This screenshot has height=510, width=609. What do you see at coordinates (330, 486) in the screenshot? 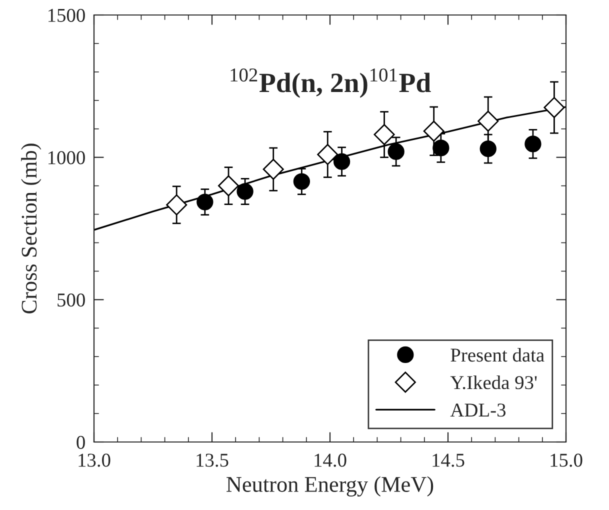
I see `x-axis-title: Neutron Energy (MeV)` at bounding box center [330, 486].